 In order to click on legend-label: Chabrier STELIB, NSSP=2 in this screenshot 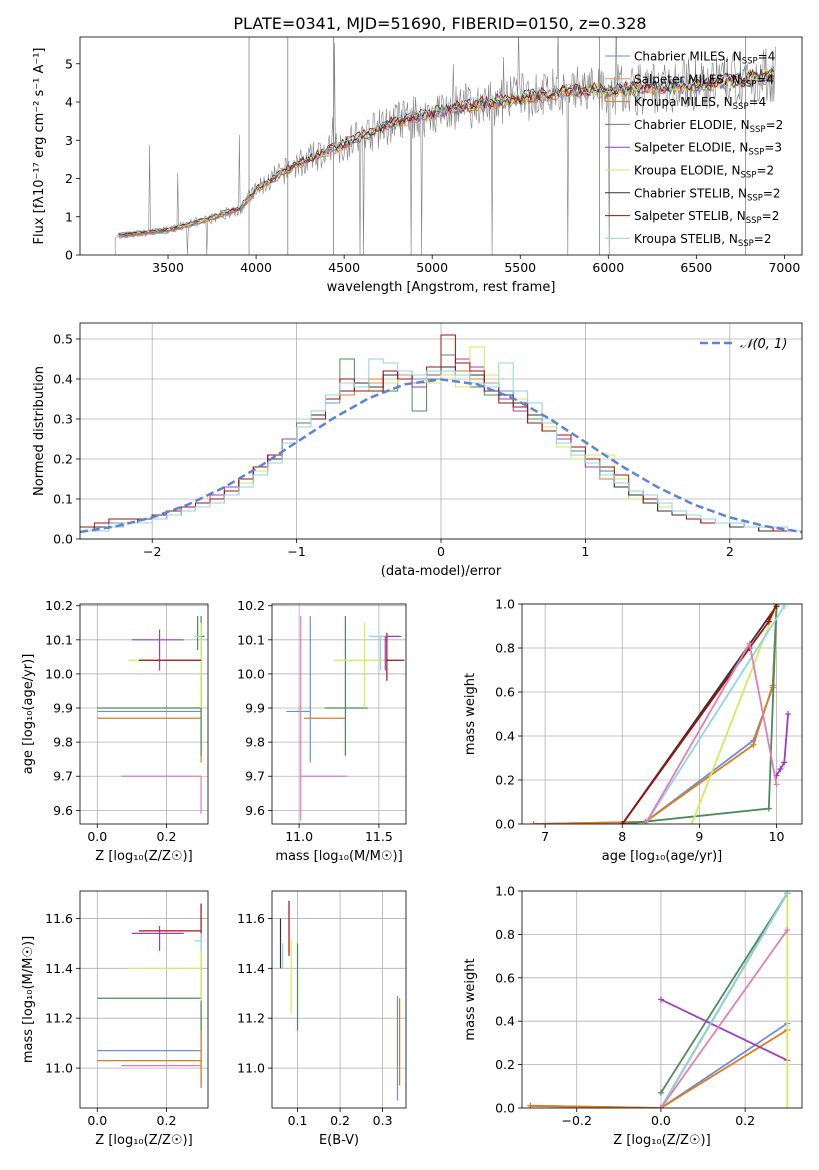, I will do `click(707, 194)`.